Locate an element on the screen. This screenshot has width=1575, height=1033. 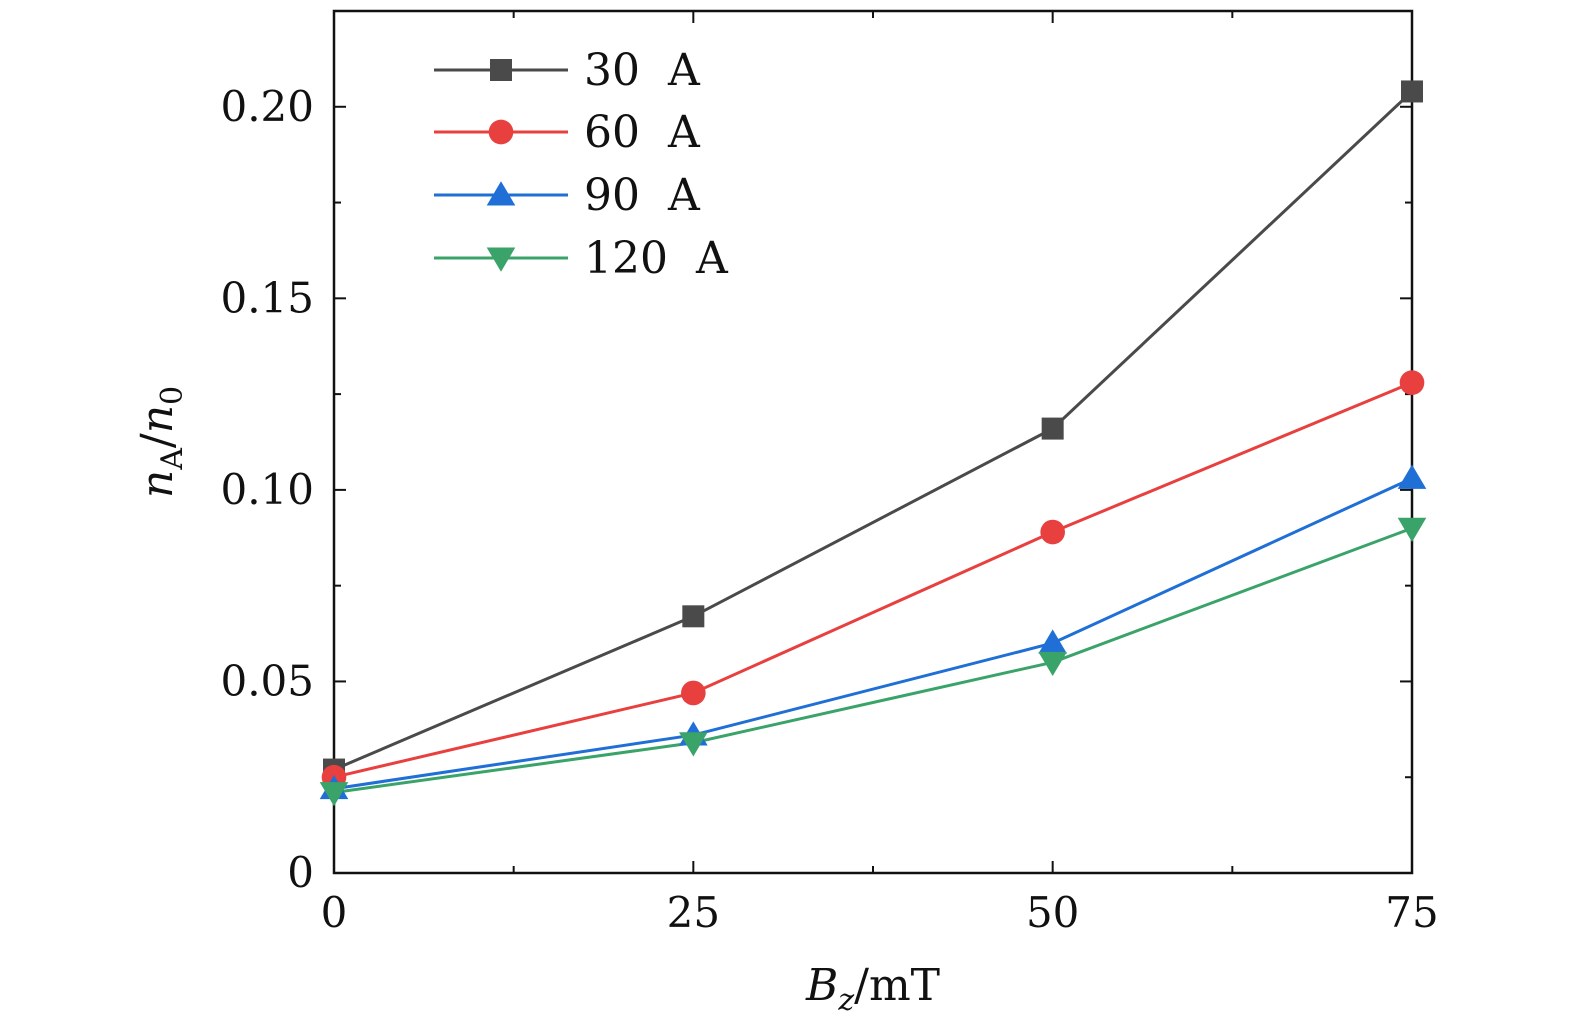
y-tick-label: 0.05 is located at coordinates (267, 680).